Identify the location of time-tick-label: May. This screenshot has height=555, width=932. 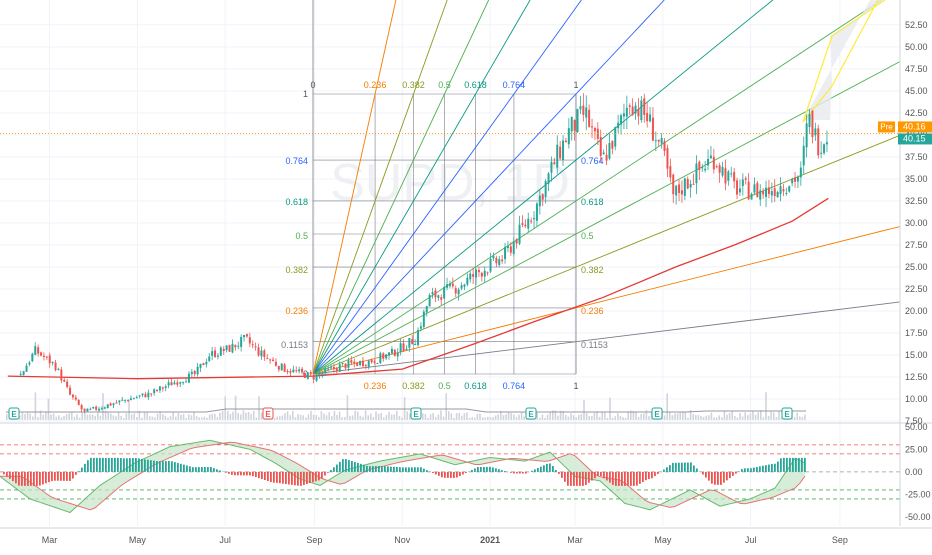
(138, 540).